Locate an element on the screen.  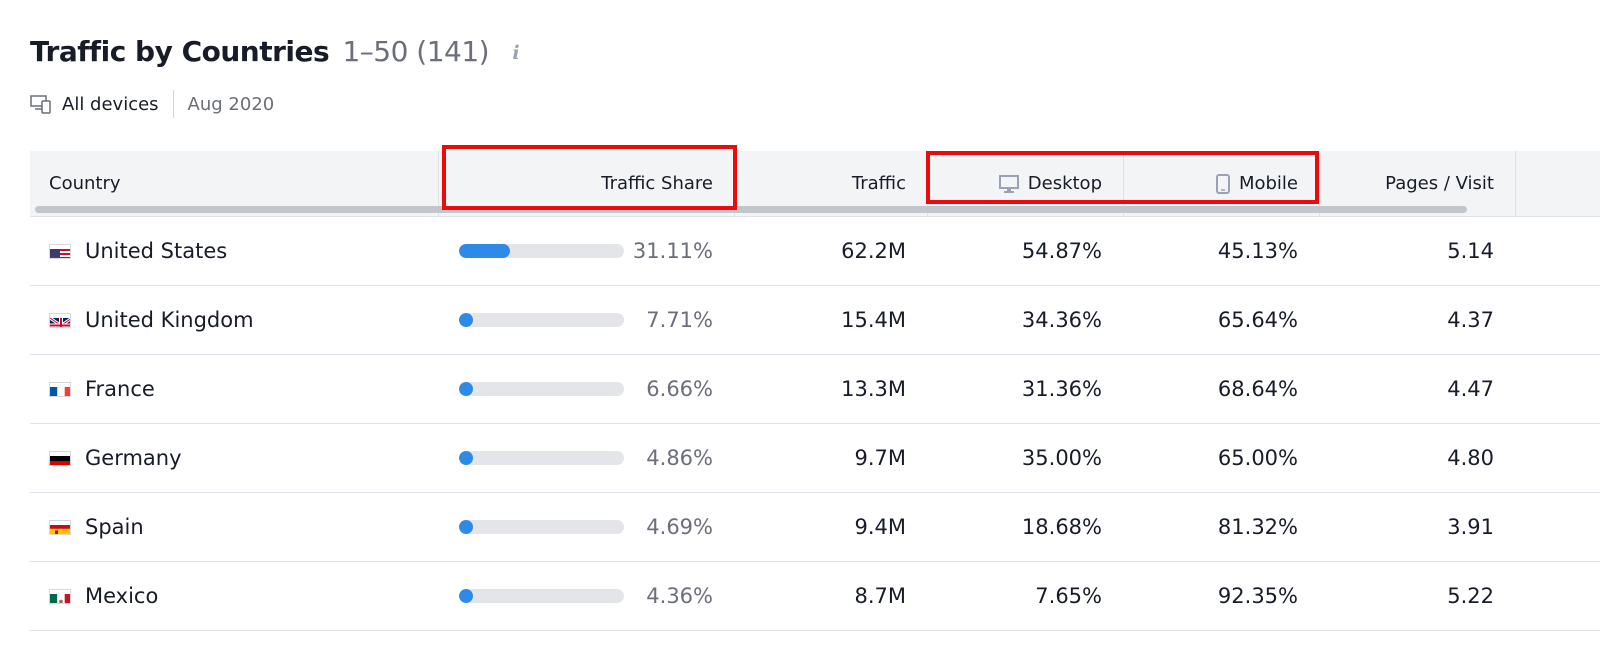
col-country: Country is located at coordinates (234, 183).